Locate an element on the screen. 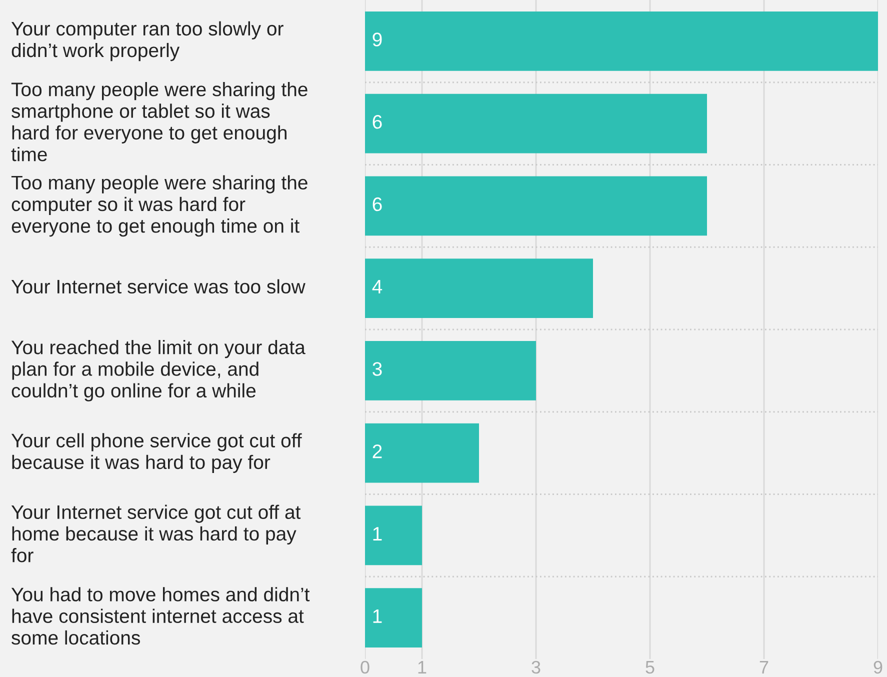  data-label: 4 is located at coordinates (377, 287).